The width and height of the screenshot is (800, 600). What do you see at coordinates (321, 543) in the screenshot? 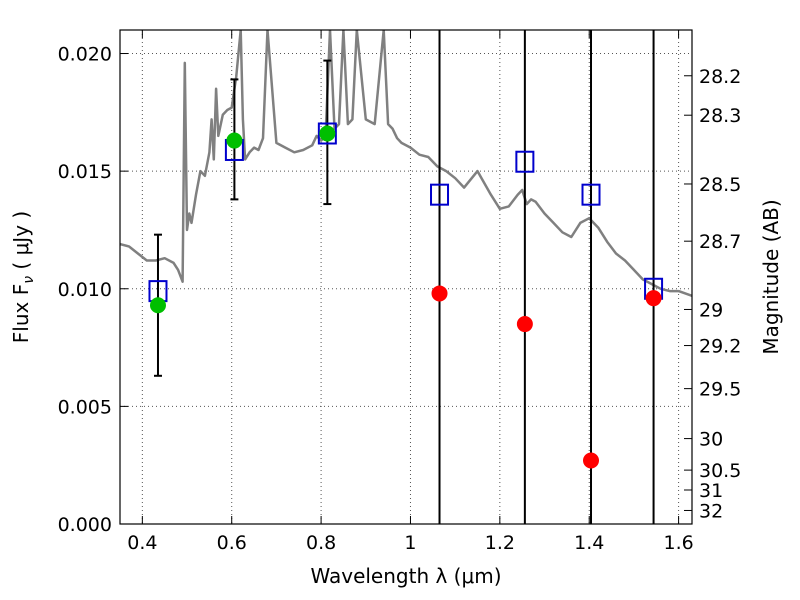
I see `x-tick-label: 0.8` at bounding box center [321, 543].